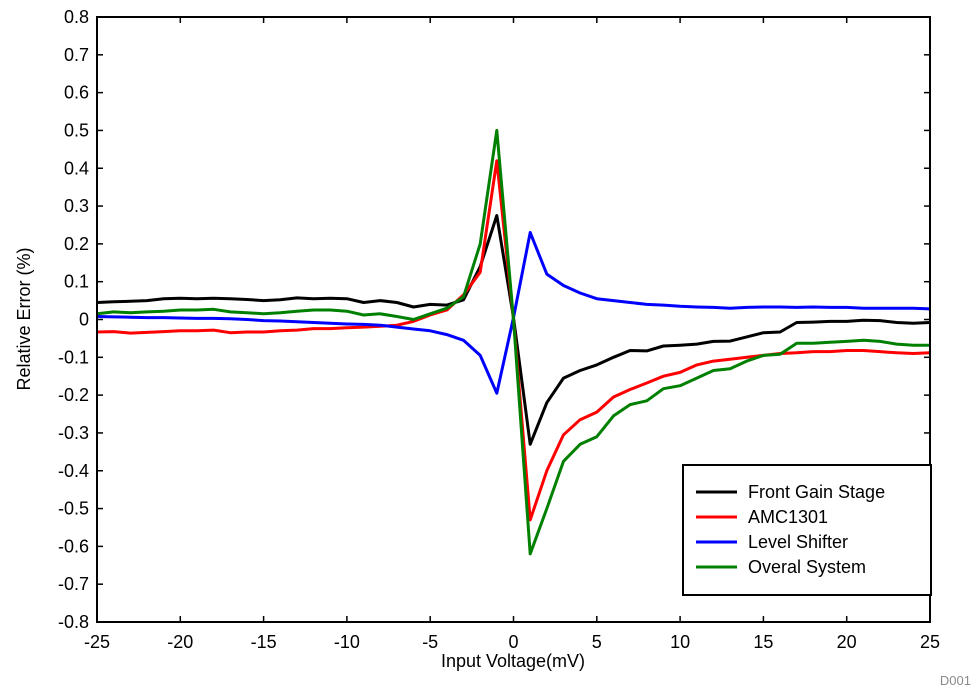 The height and width of the screenshot is (694, 975). What do you see at coordinates (76, 130) in the screenshot?
I see `y-tick-label: 0.5` at bounding box center [76, 130].